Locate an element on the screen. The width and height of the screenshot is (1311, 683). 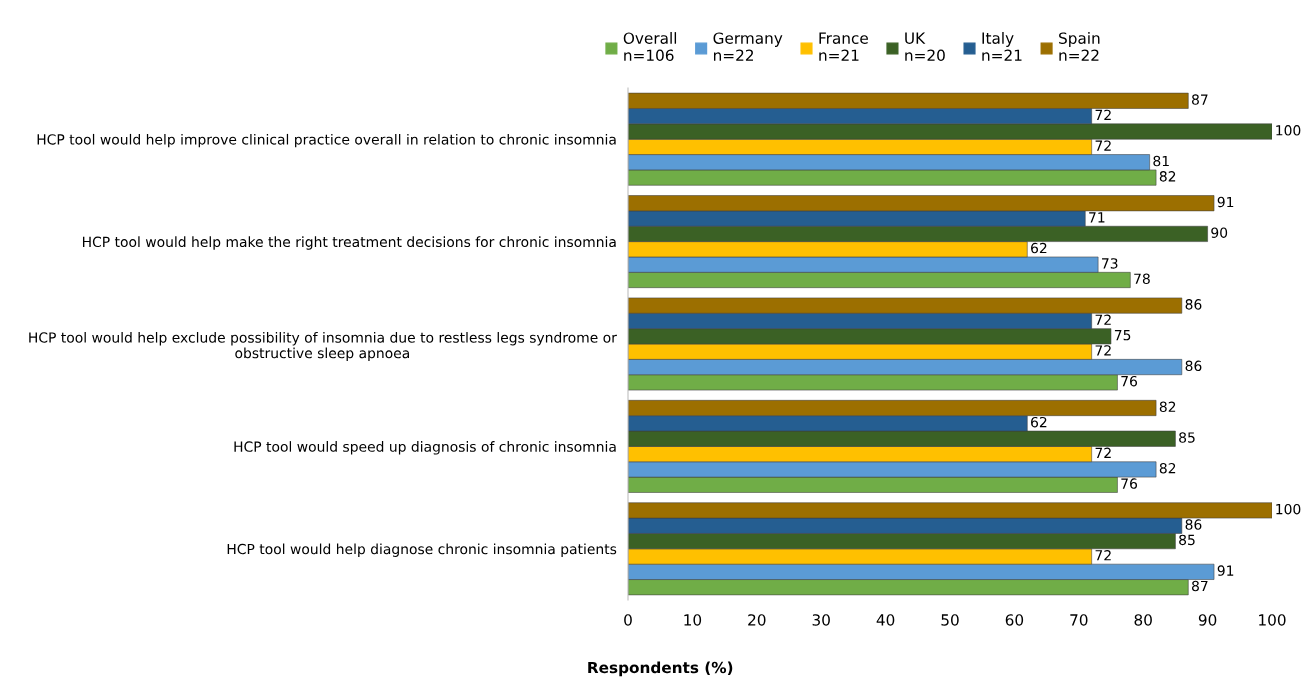
y-tick-label: HCP tool would help diagnose chronic insomnia patients is located at coordinates (422, 550).